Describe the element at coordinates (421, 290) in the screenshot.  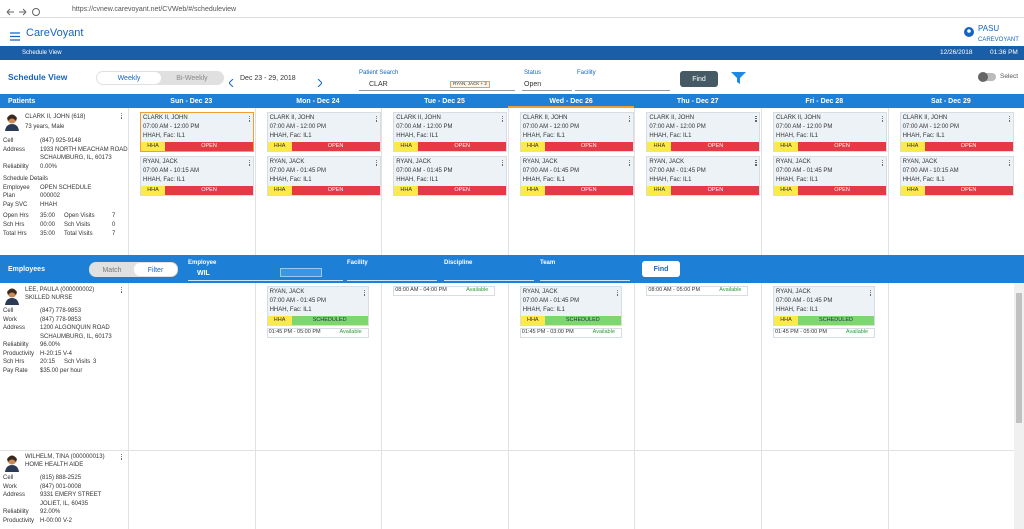
I see `slot-time: 08:00 AM - 04:00 PM` at that location.